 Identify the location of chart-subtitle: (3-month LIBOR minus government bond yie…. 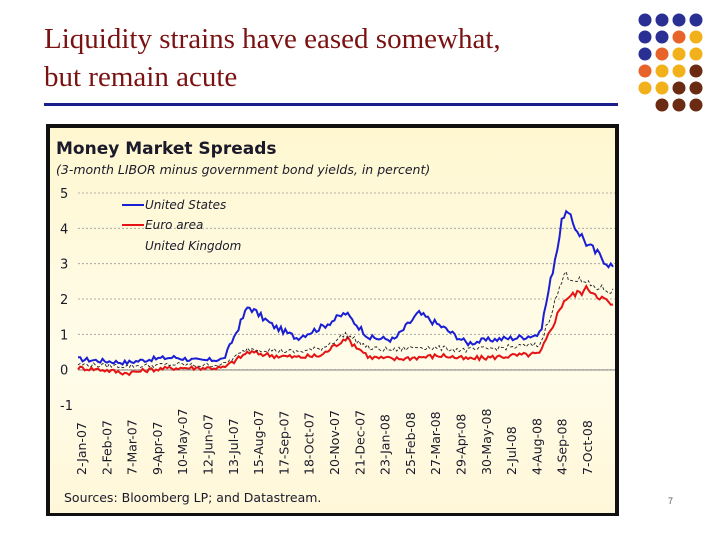
(243, 169).